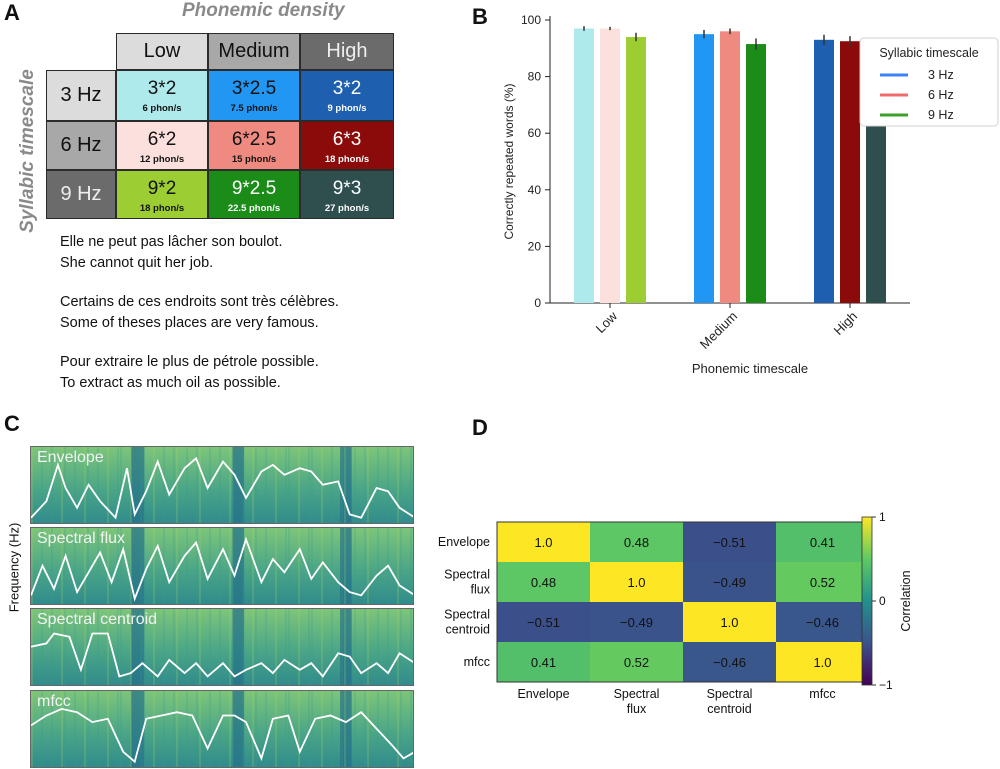  What do you see at coordinates (347, 139) in the screenshot?
I see `condition-value: 6*3` at bounding box center [347, 139].